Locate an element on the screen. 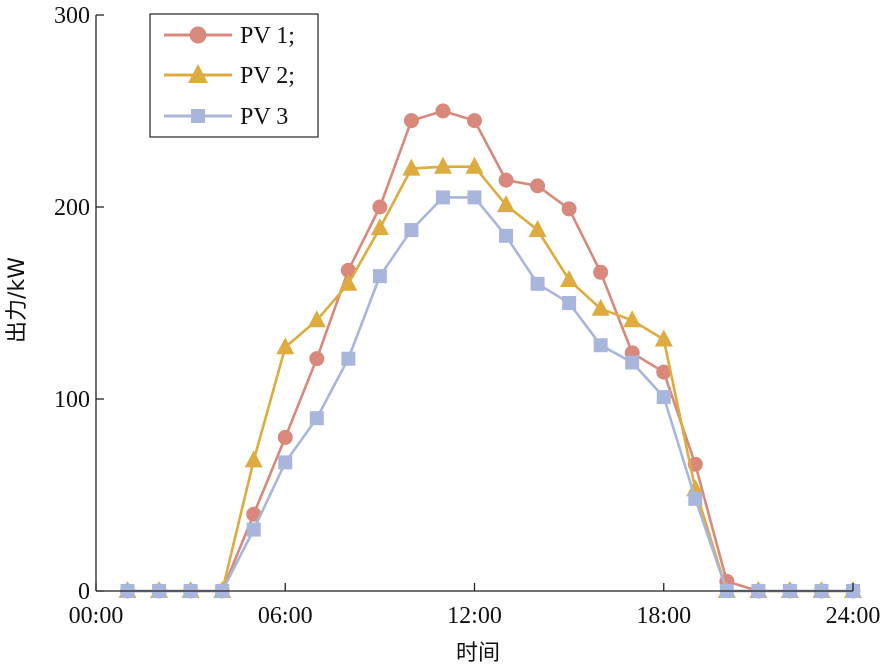 The image size is (887, 667). y-tick-label: 200 is located at coordinates (72, 208).